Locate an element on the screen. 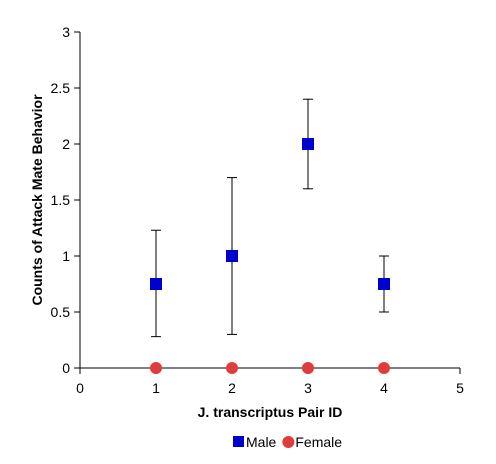  x-tick-label: 0 is located at coordinates (80, 388).